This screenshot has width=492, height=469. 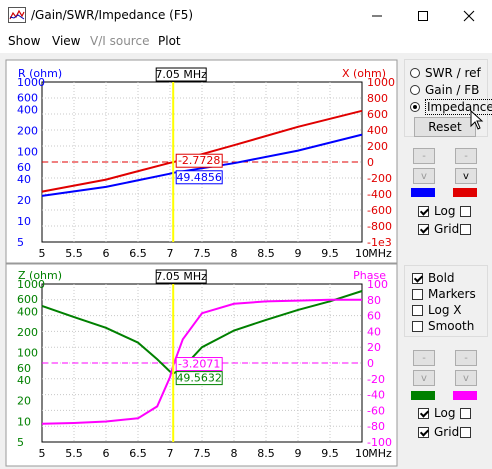 I want to click on x-tick-label: 6, so click(x=106, y=453).